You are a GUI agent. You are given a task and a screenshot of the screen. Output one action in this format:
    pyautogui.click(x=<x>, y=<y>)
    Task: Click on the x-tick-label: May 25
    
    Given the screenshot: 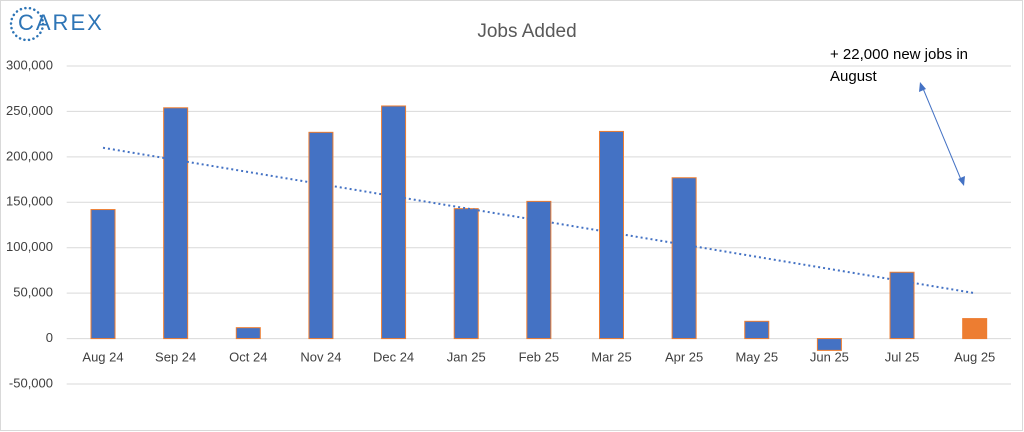 What is the action you would take?
    pyautogui.click(x=756, y=356)
    